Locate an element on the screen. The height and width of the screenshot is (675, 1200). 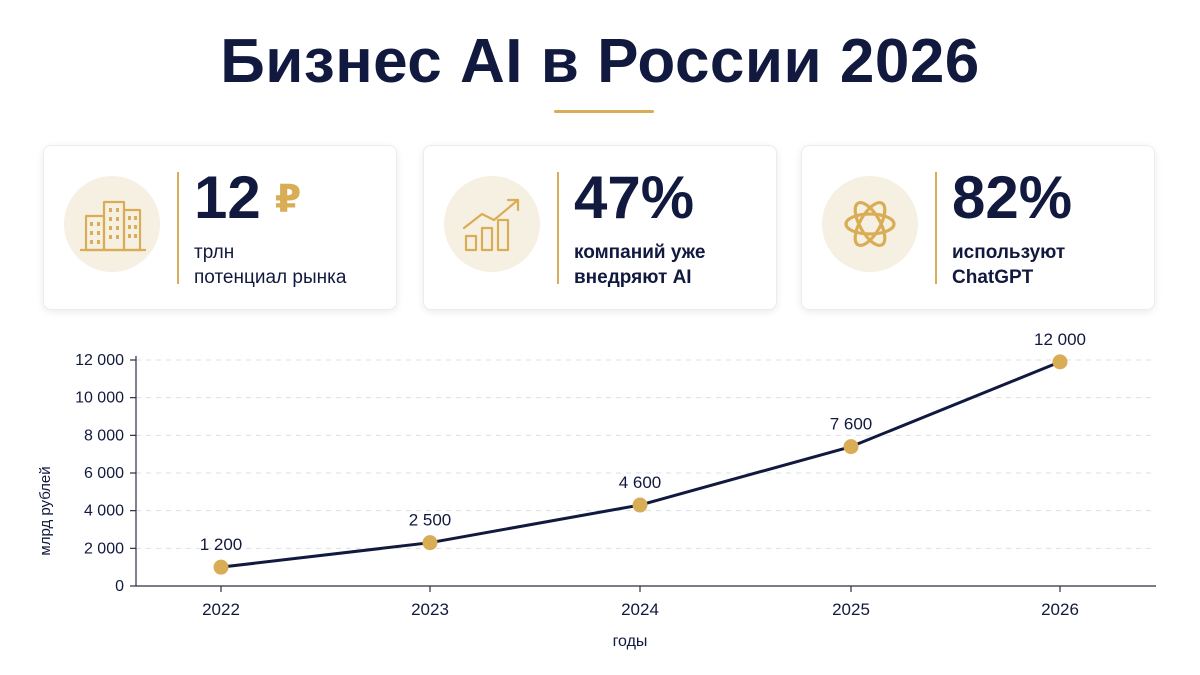
x-tick-label: 2024 is located at coordinates (640, 609).